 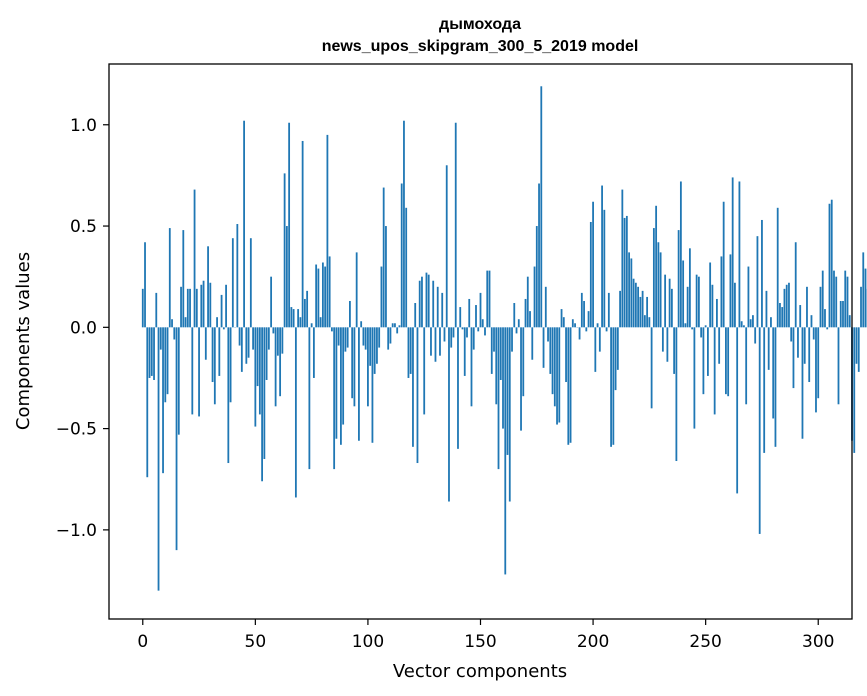 I want to click on y-tick-label: 0.0, so click(x=83, y=328).